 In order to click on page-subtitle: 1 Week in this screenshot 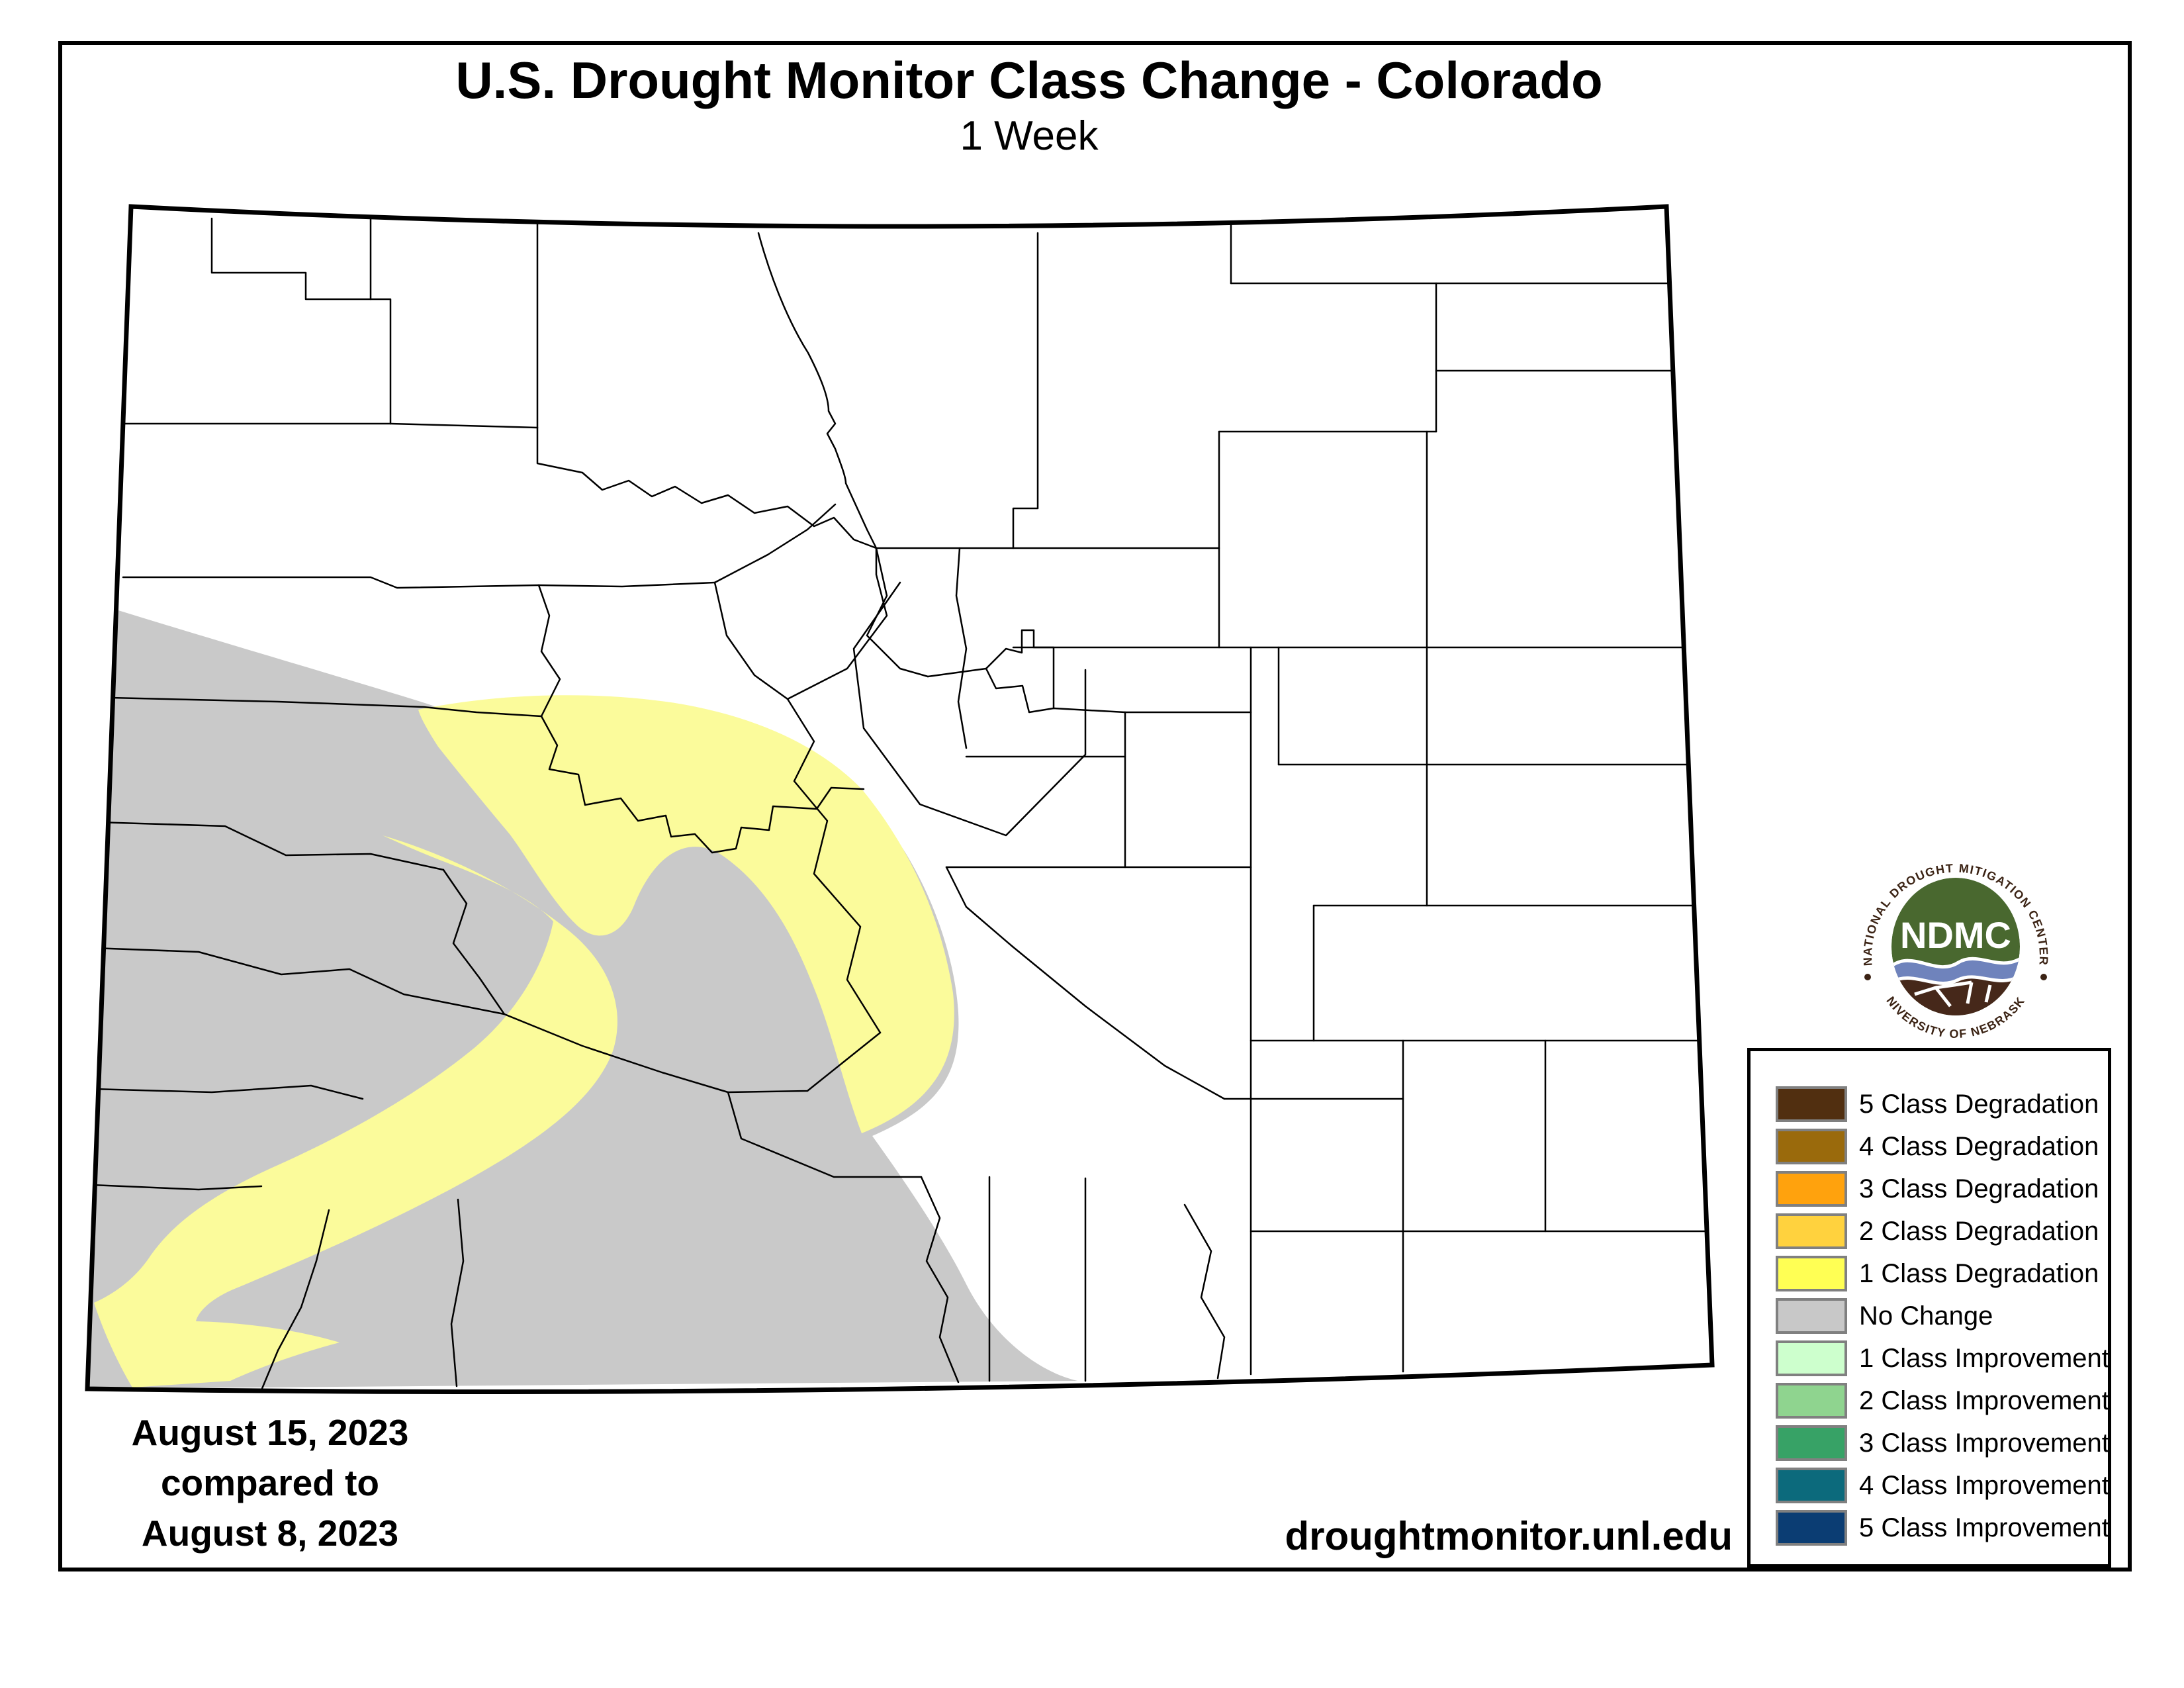, I will do `click(1029, 136)`.